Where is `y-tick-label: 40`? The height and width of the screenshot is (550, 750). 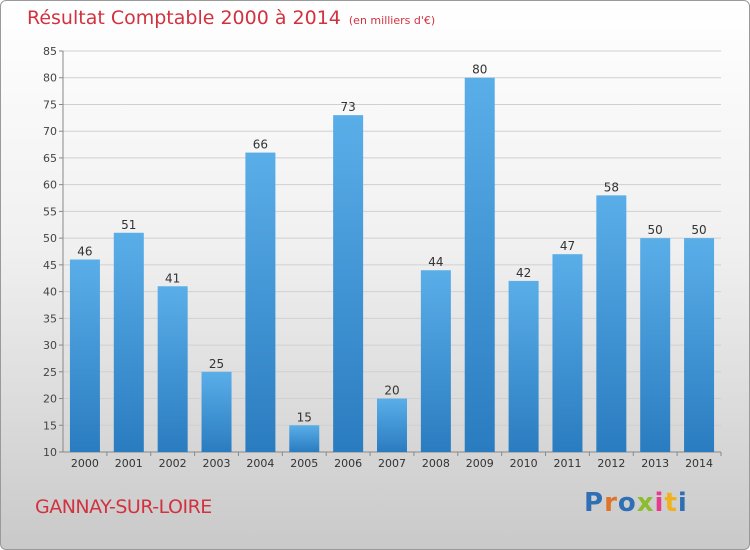 y-tick-label: 40 is located at coordinates (50, 292).